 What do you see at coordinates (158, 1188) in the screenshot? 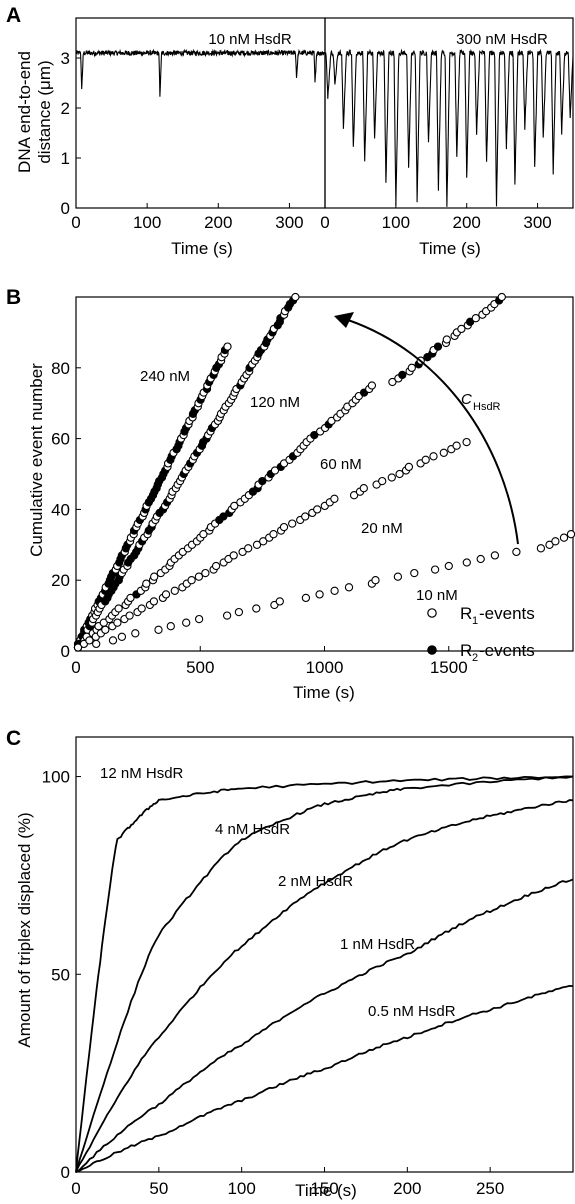
I see `x-tick-label: 50` at bounding box center [158, 1188].